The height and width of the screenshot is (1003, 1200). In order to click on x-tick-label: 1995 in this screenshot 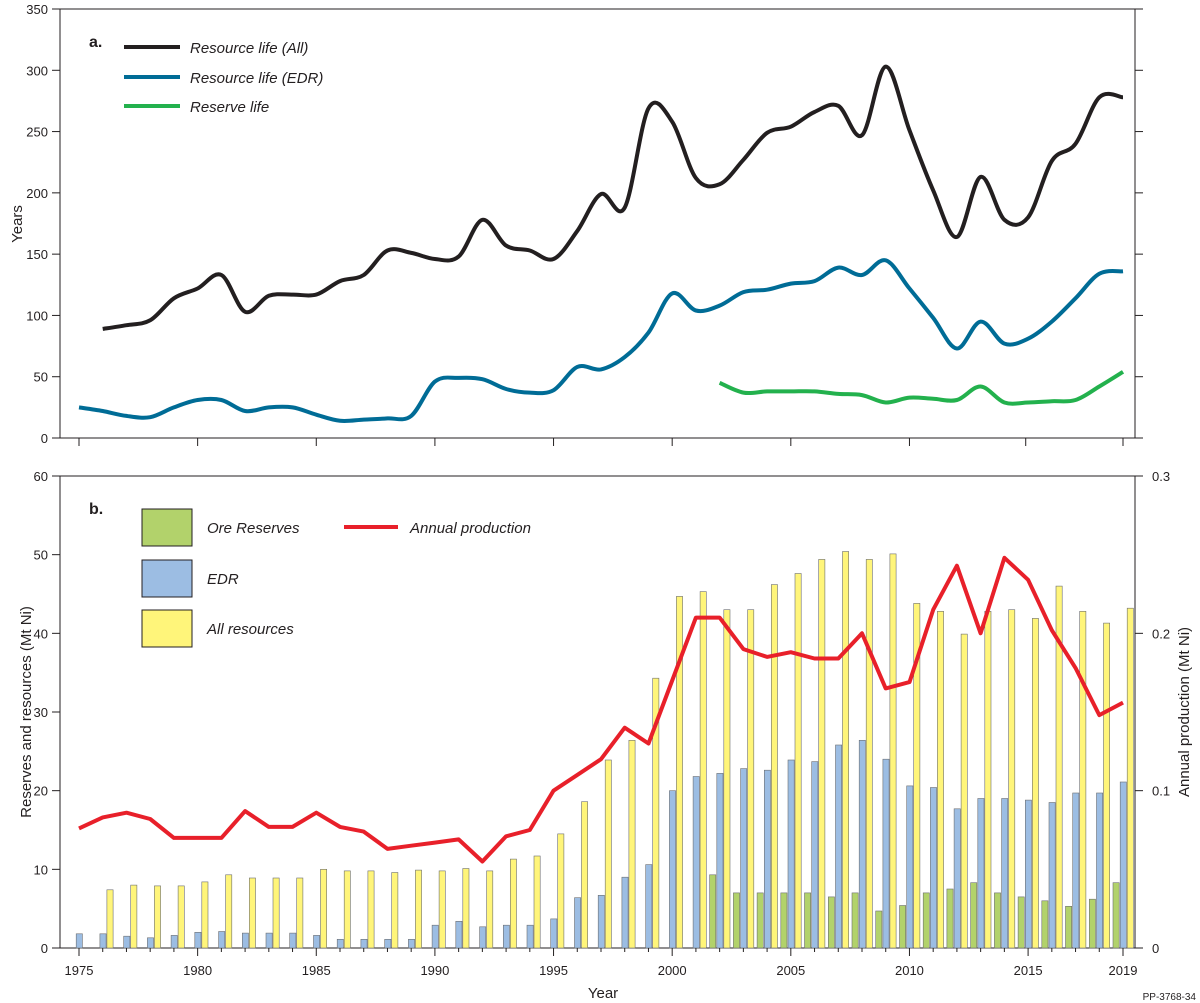, I will do `click(553, 970)`.